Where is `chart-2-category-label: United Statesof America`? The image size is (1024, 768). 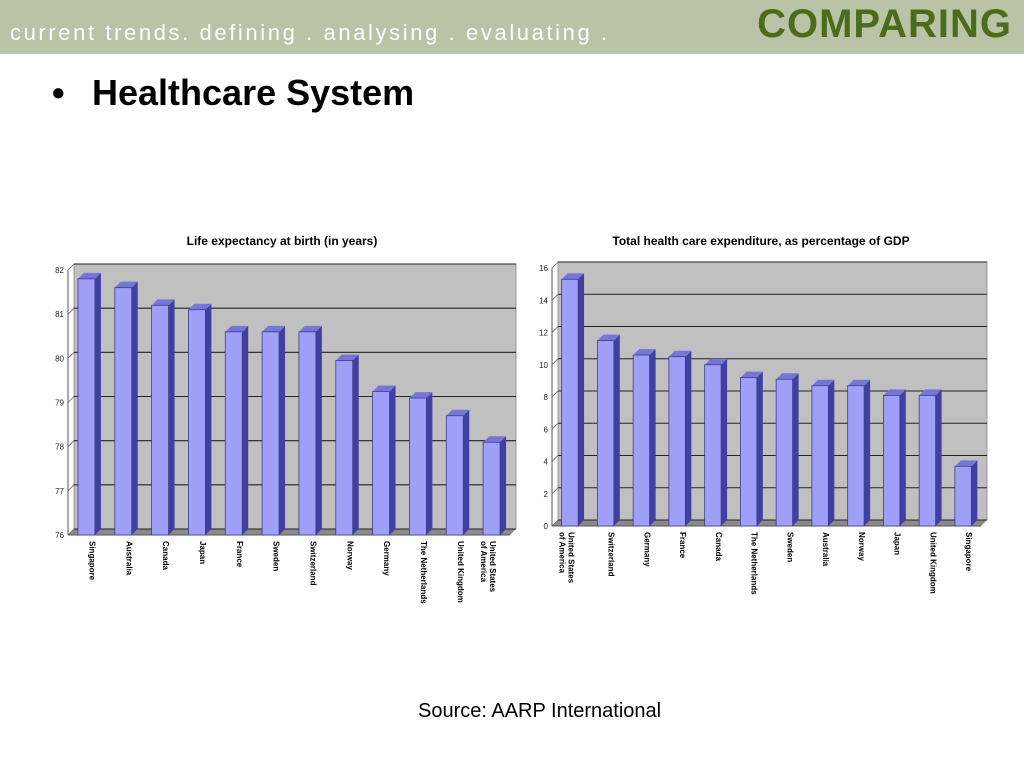
chart-2-category-label: United Statesof America is located at coordinates (566, 558).